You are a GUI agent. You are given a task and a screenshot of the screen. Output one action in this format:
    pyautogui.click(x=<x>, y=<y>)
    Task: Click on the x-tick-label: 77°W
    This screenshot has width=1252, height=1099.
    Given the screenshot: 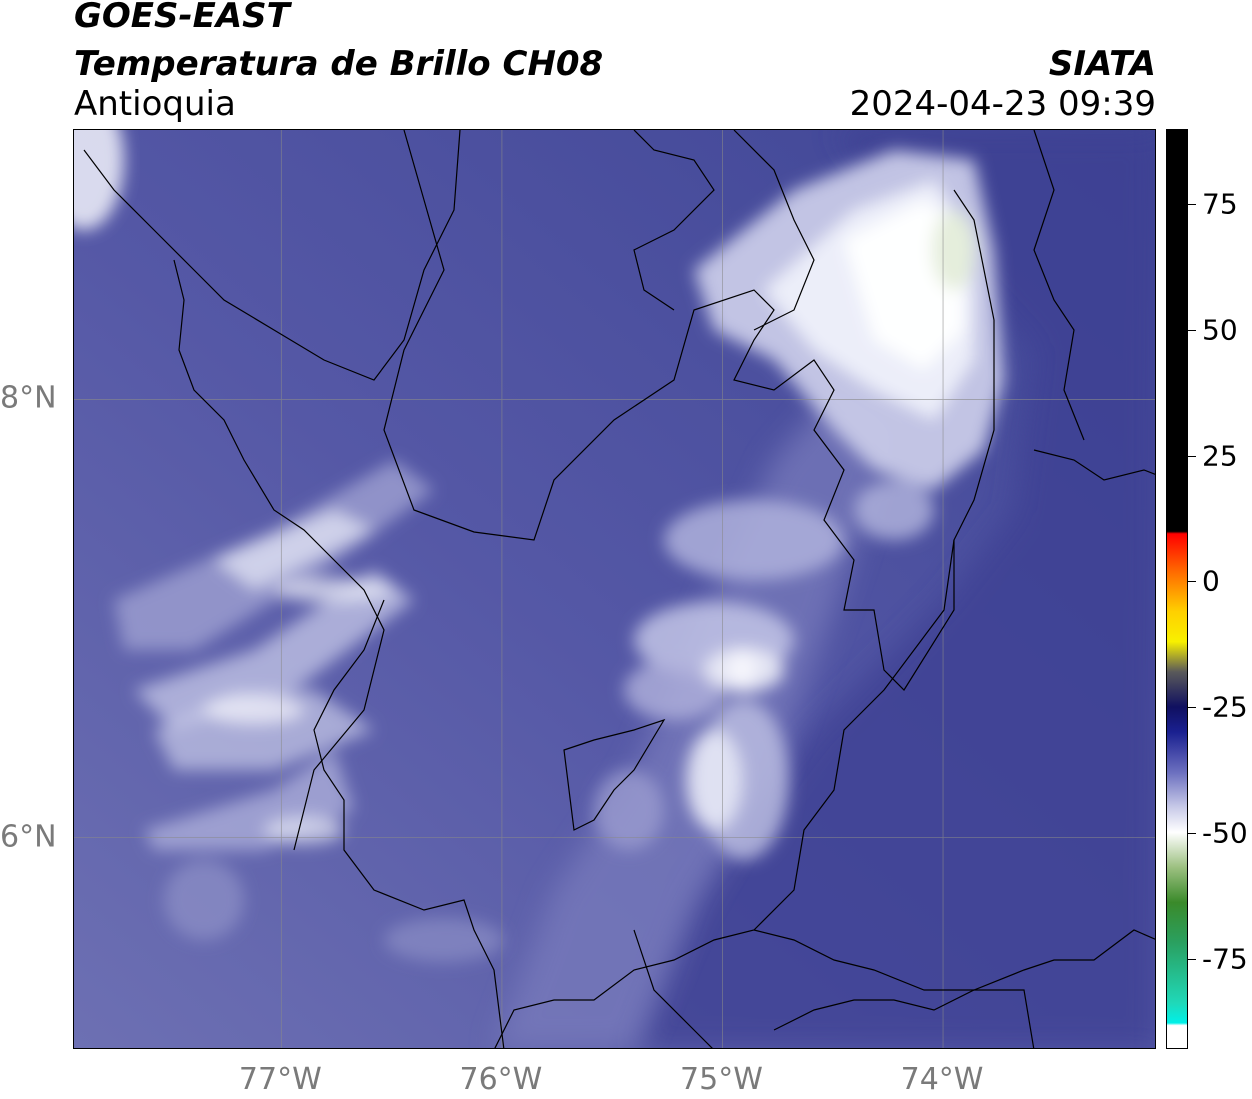 What is the action you would take?
    pyautogui.click(x=280, y=1079)
    